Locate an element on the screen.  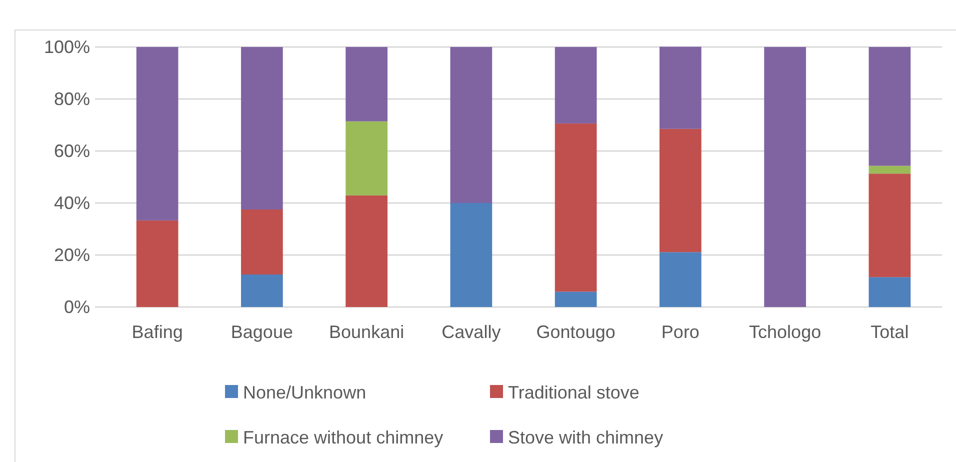
y-tick-label: 80% is located at coordinates (72, 98).